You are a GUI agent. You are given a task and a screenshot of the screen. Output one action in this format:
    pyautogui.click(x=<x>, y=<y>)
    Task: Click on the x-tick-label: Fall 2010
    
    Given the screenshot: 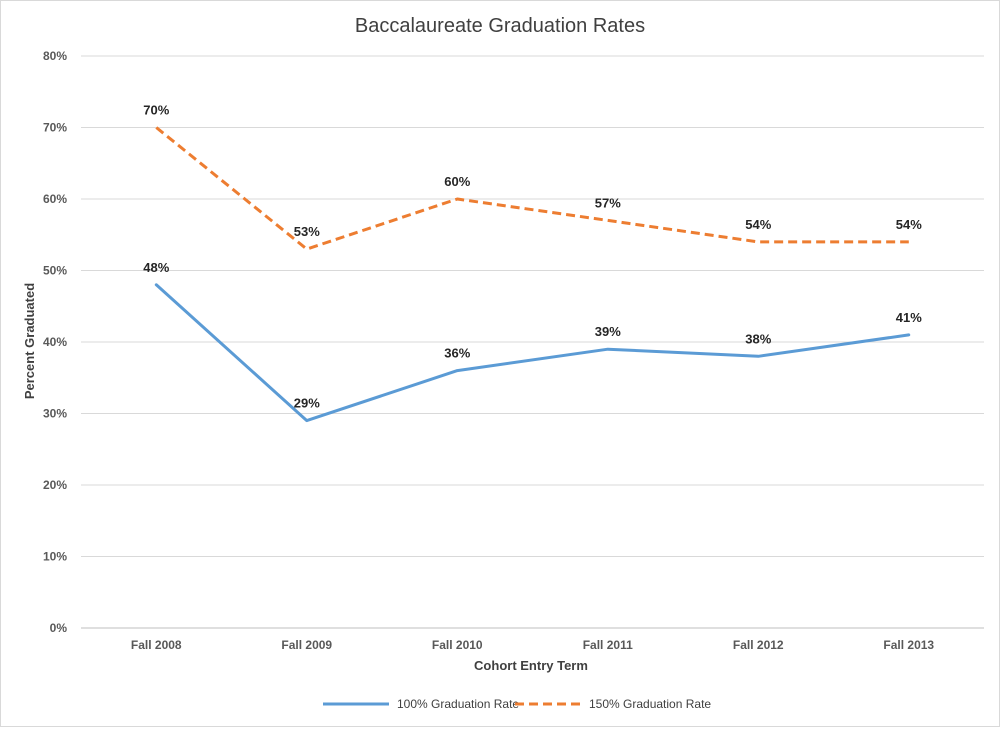 What is the action you would take?
    pyautogui.click(x=457, y=645)
    